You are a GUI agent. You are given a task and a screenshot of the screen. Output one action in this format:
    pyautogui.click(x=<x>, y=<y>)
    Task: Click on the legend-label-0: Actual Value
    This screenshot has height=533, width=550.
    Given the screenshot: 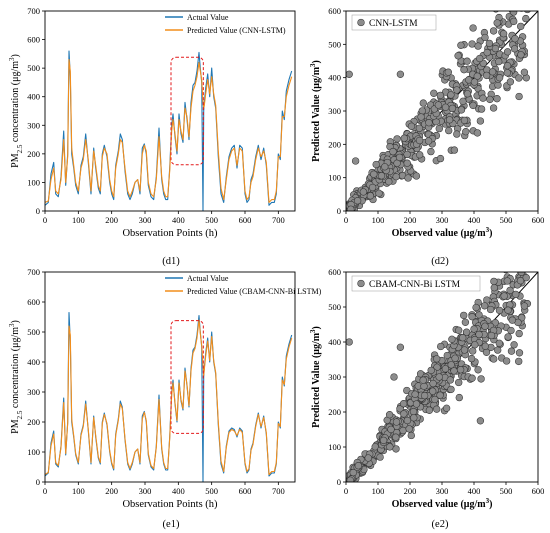 What is the action you would take?
    pyautogui.click(x=208, y=278)
    